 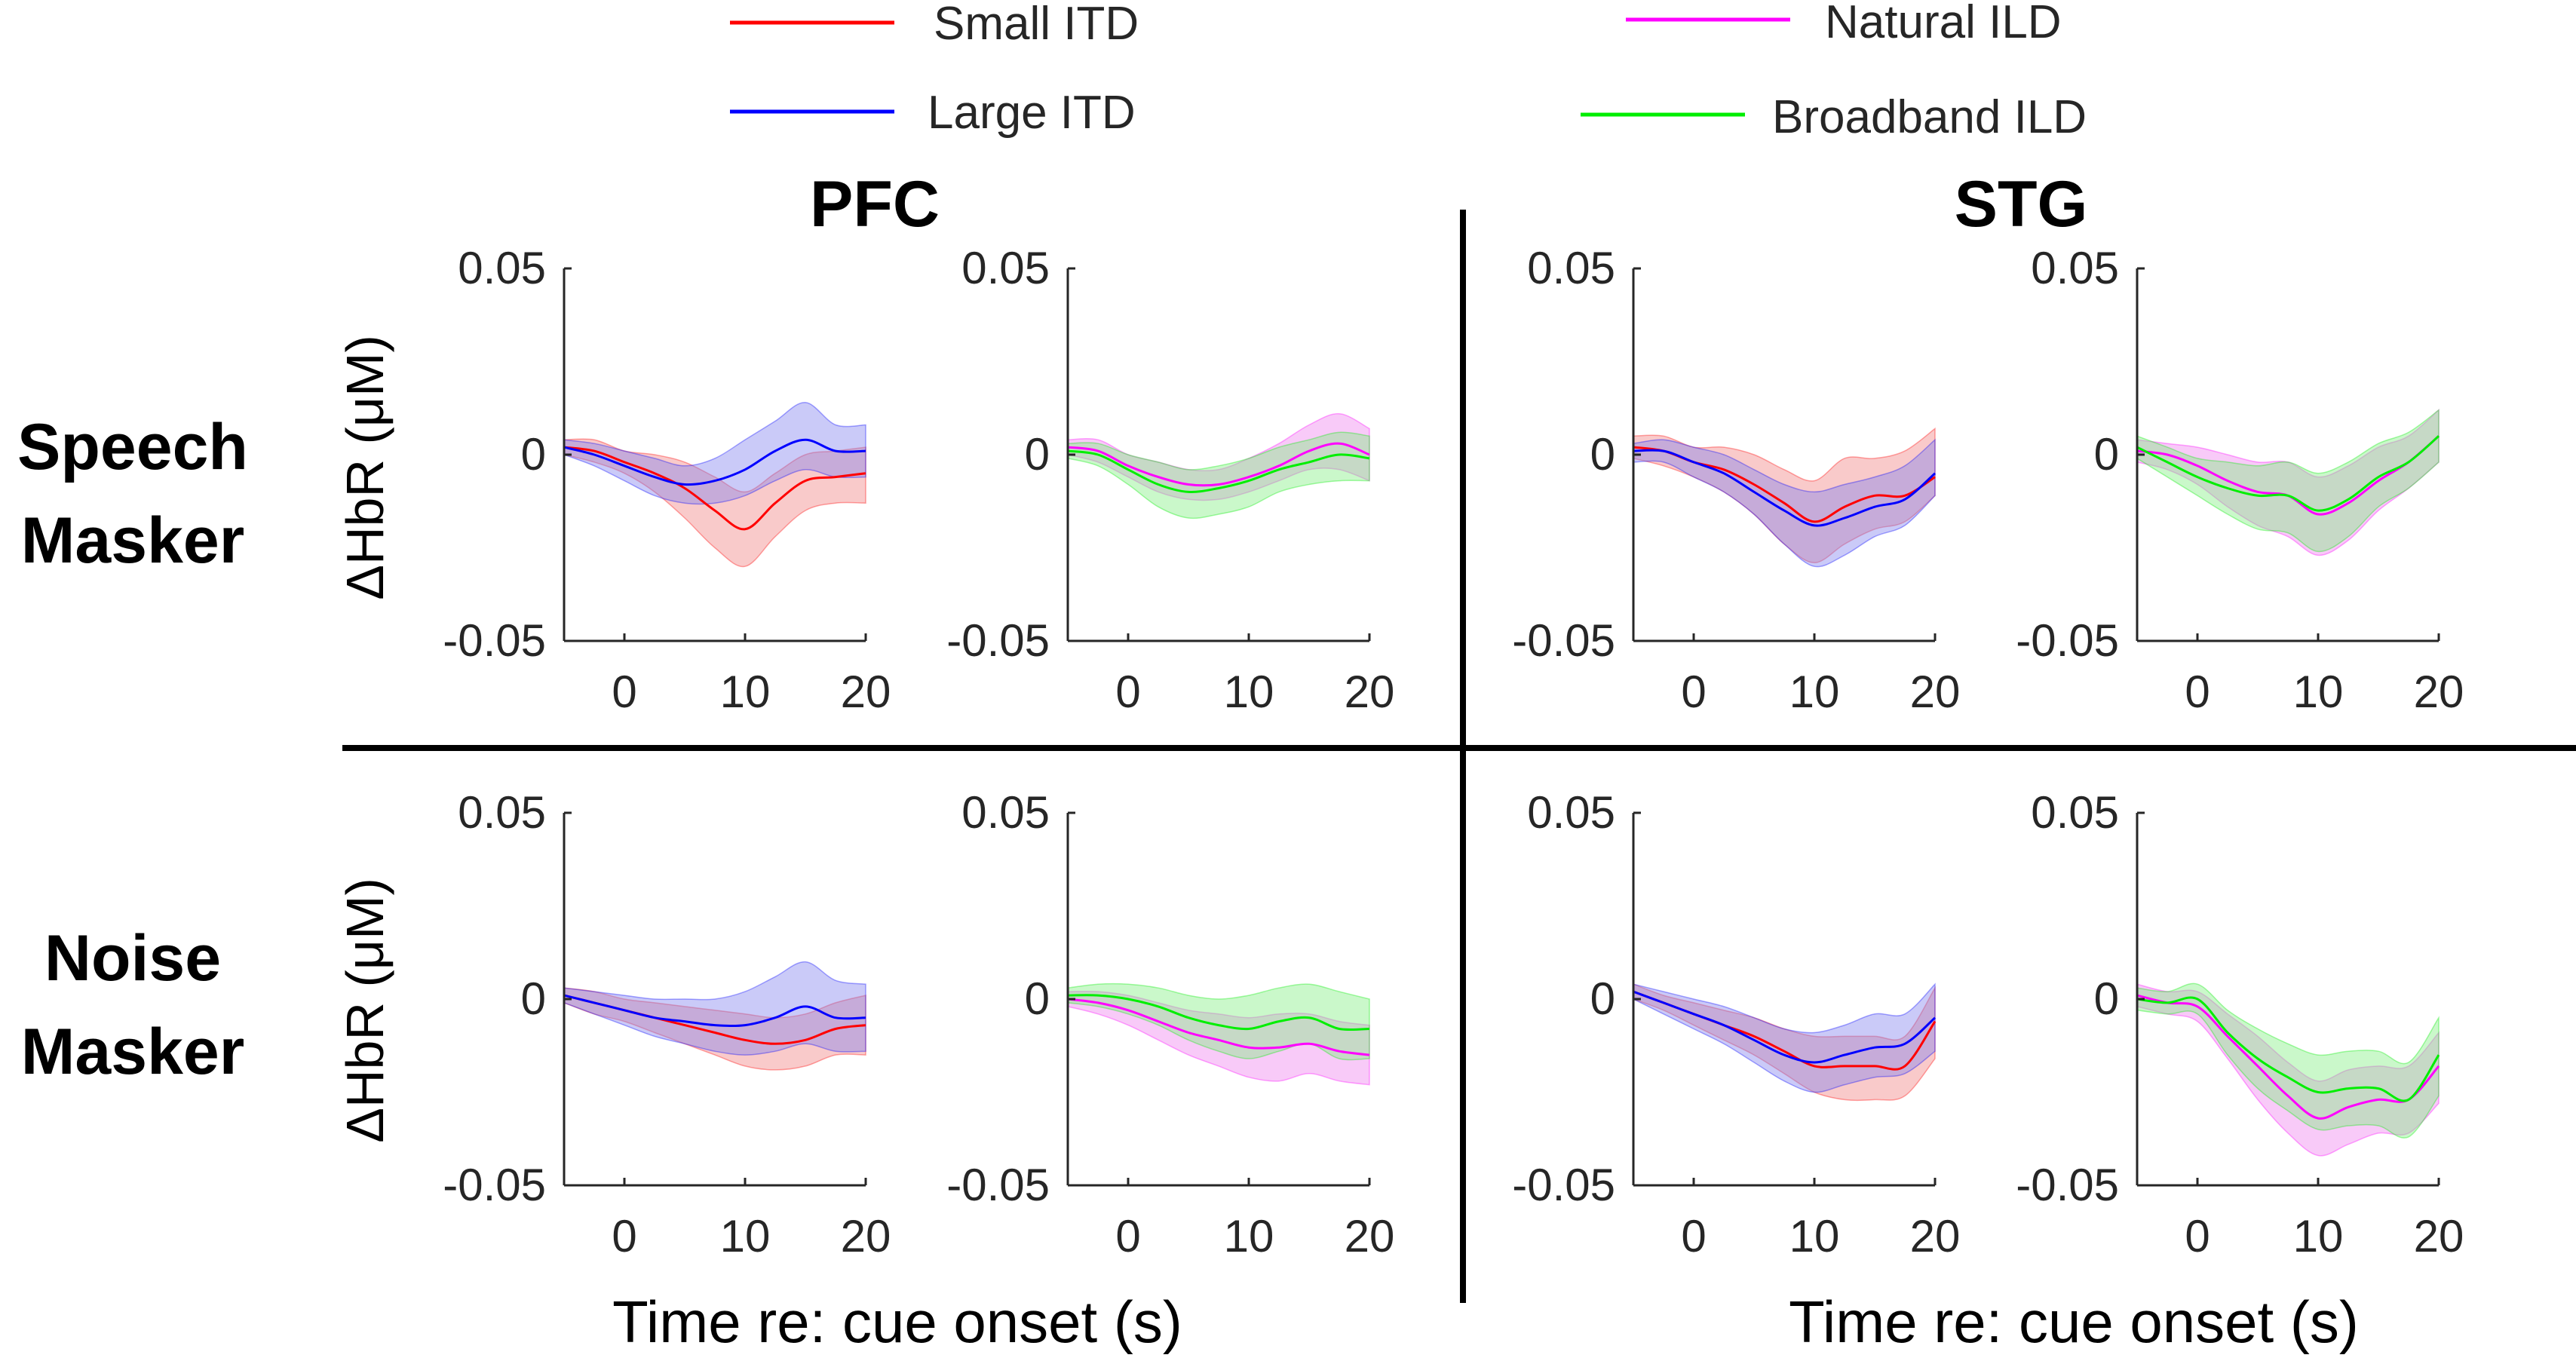 I want to click on row-label-noise-line2: Masker, so click(x=132, y=1052).